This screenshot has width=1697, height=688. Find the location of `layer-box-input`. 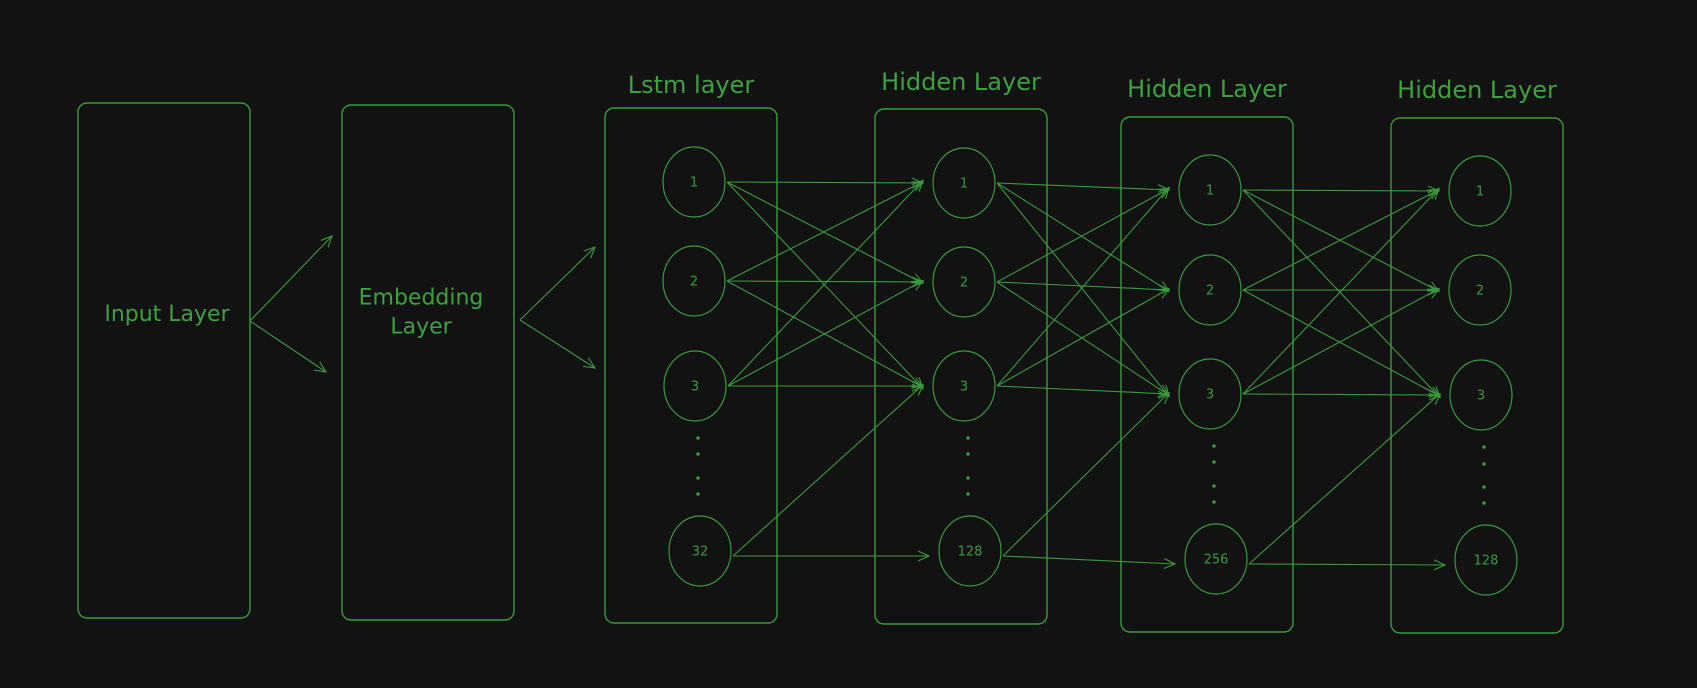

layer-box-input is located at coordinates (164, 360).